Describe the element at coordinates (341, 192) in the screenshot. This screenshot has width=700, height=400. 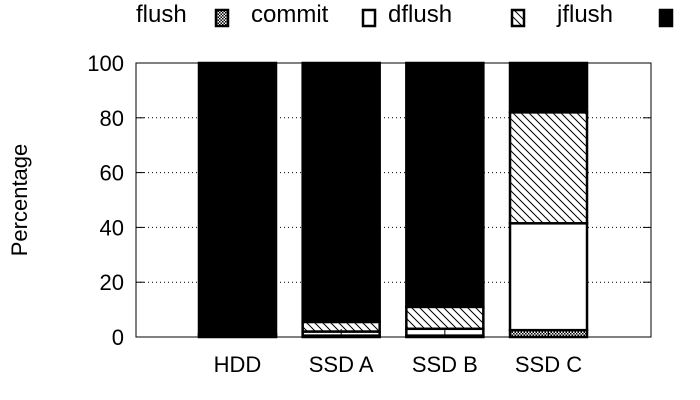
I see `bar-ssd-a-jflush` at that location.